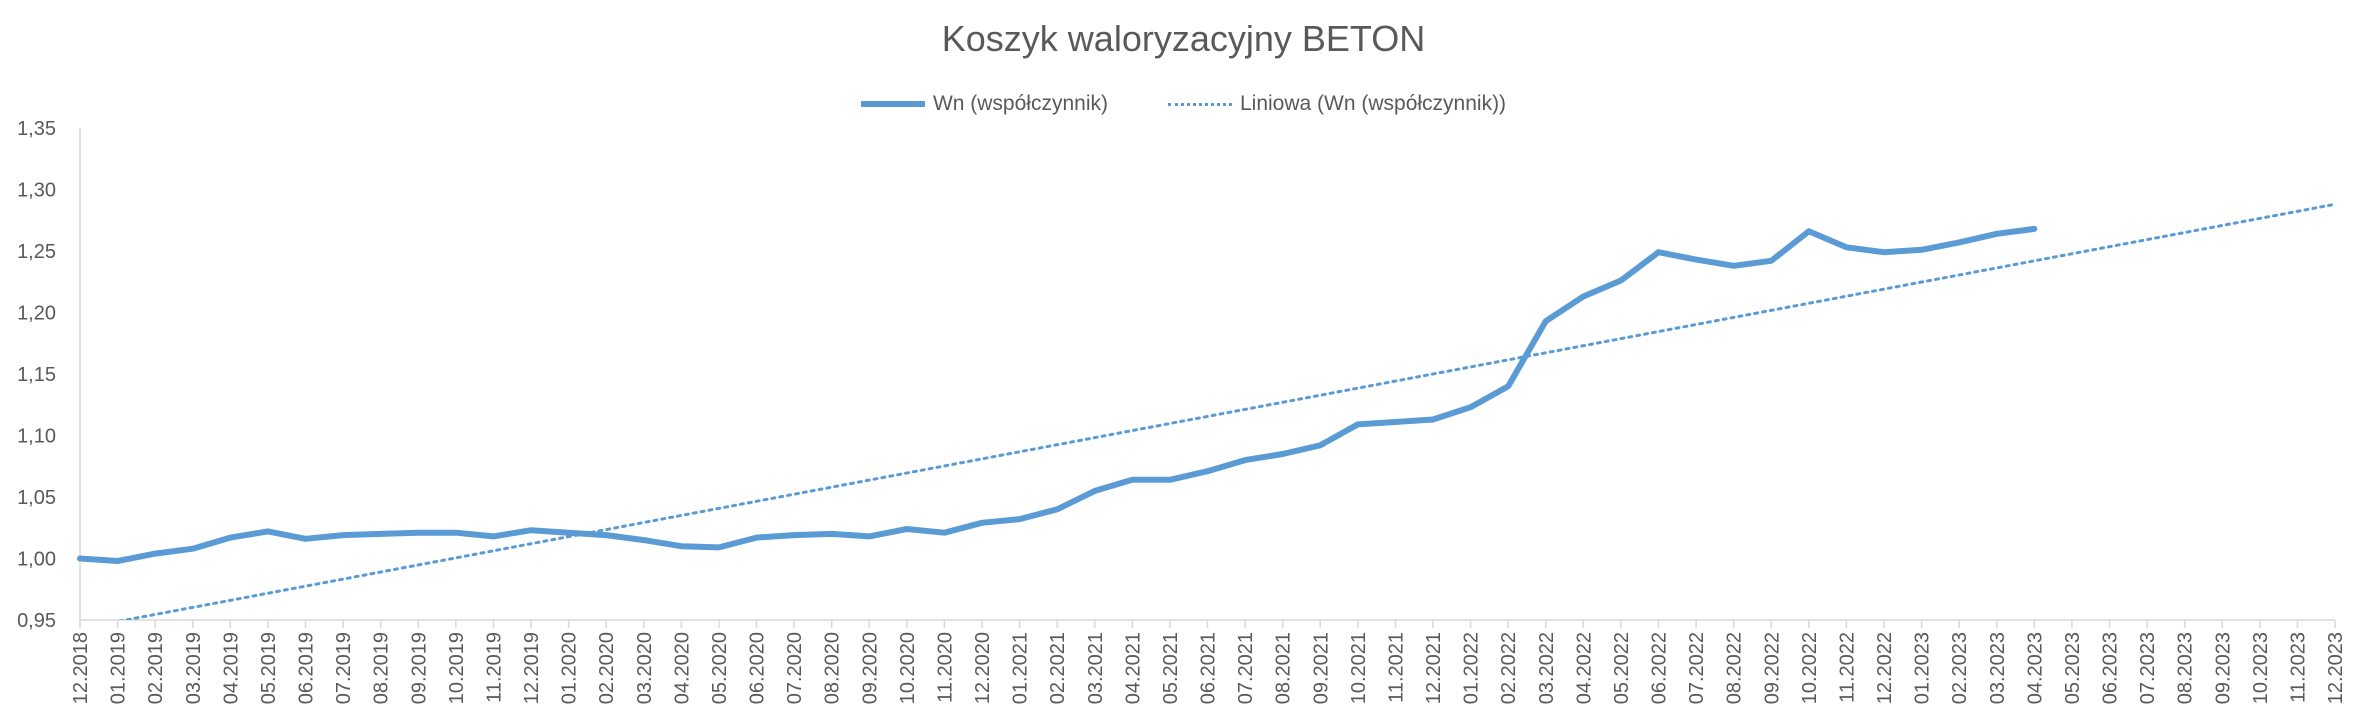 Image resolution: width=2367 pixels, height=727 pixels. I want to click on y-tick-label: 1,25, so click(36, 252).